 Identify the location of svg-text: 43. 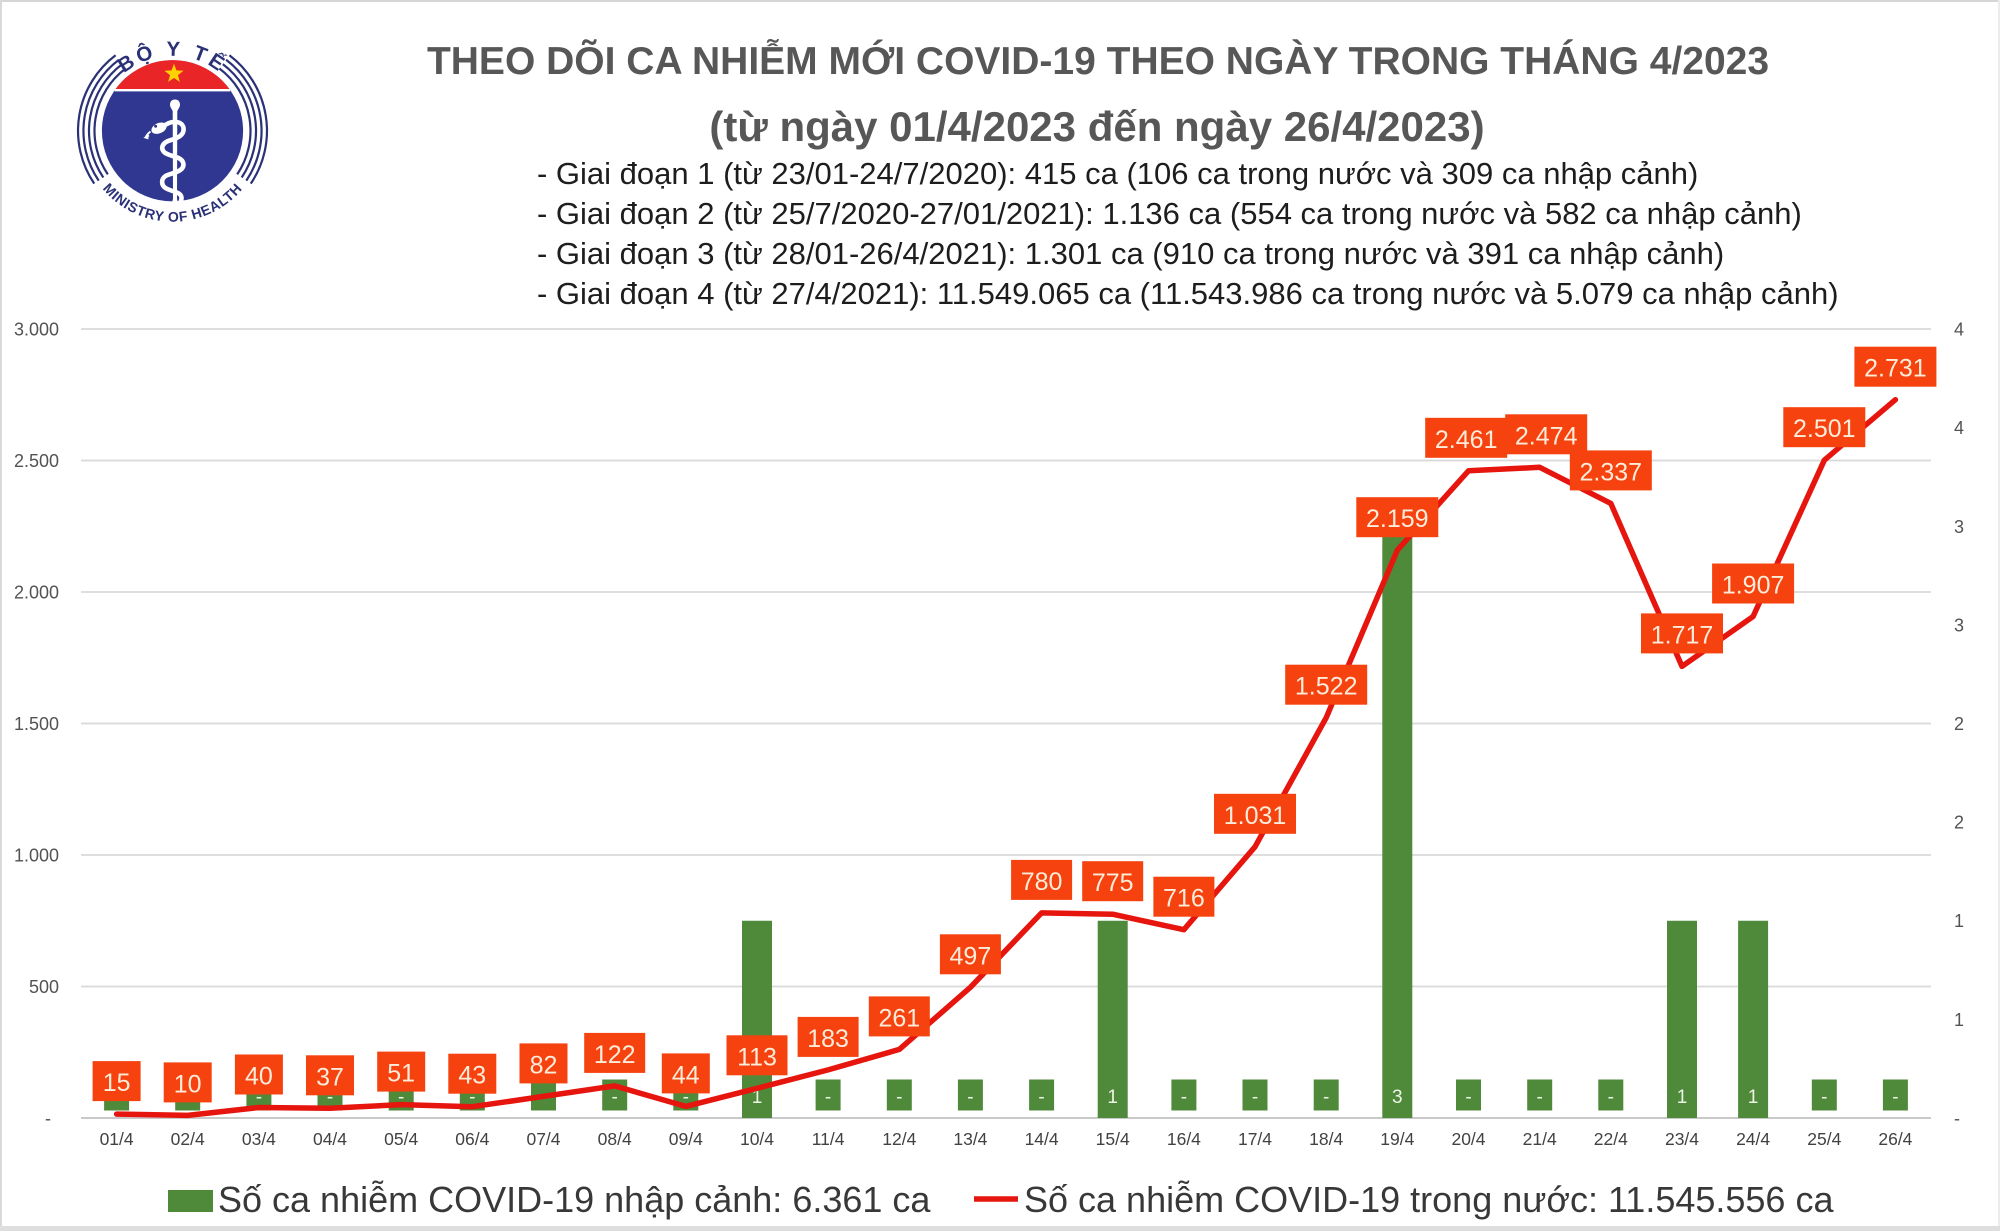
(472, 1076).